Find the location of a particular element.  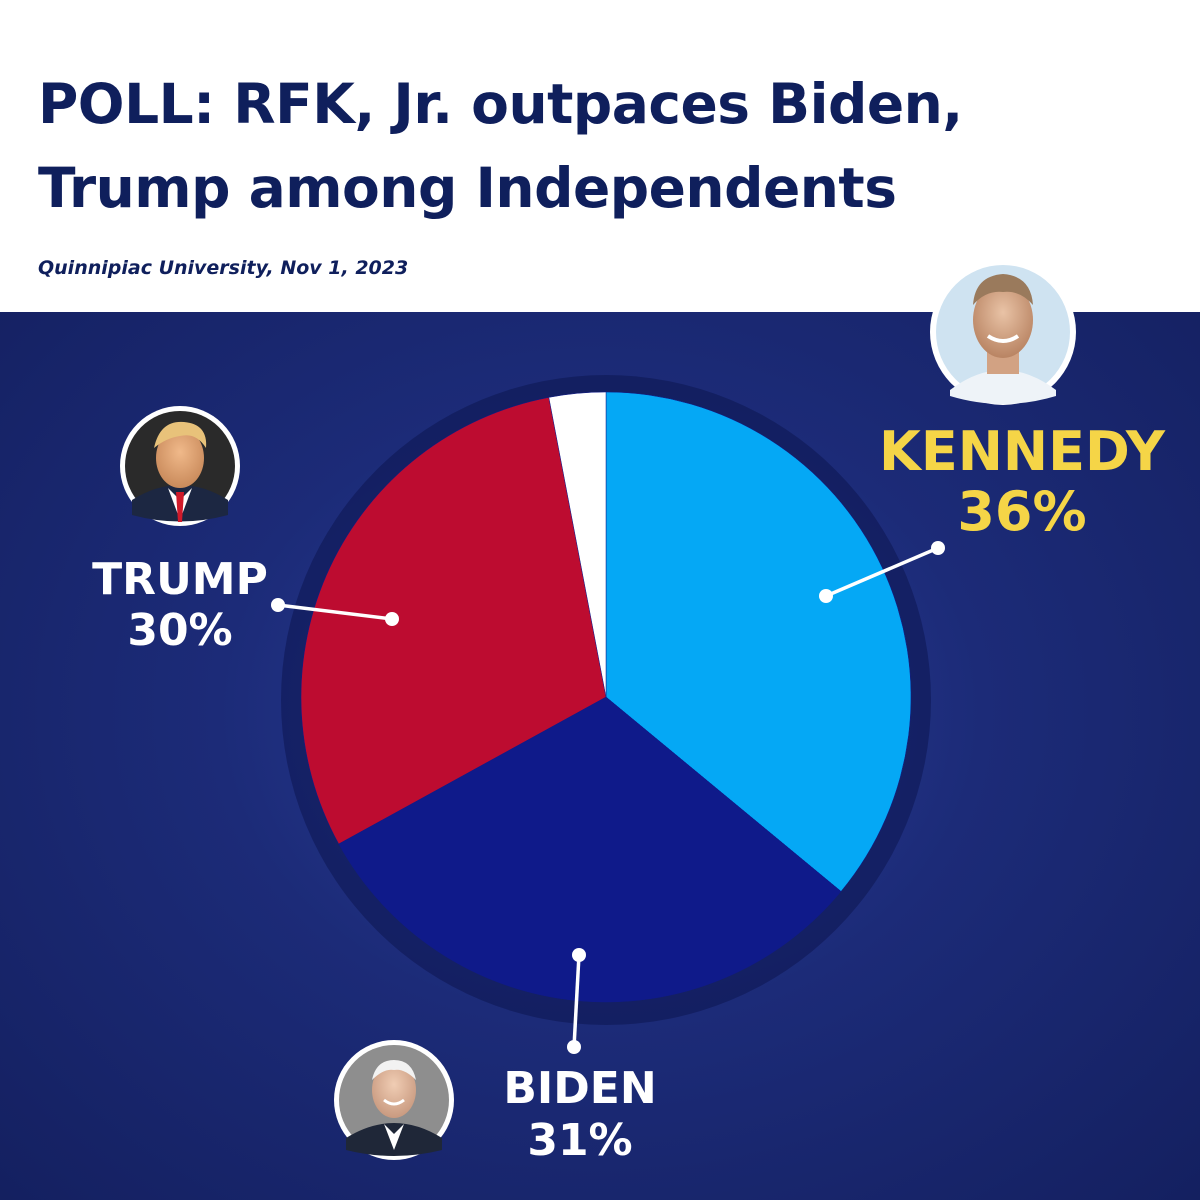

kennedy-value-label: 36% is located at coordinates (1021, 511).